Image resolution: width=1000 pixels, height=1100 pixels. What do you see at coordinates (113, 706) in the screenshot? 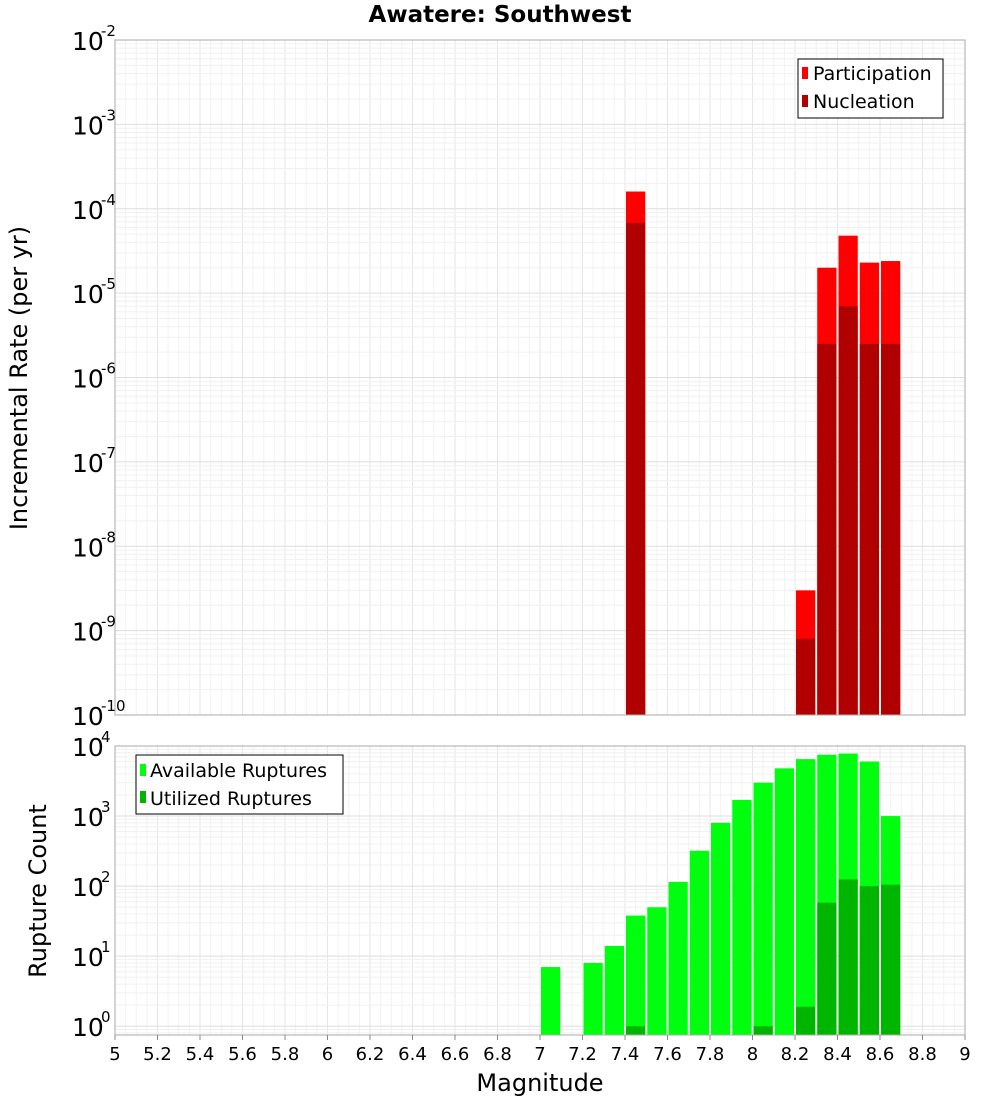
I see `y-tick-exponent: -10` at bounding box center [113, 706].